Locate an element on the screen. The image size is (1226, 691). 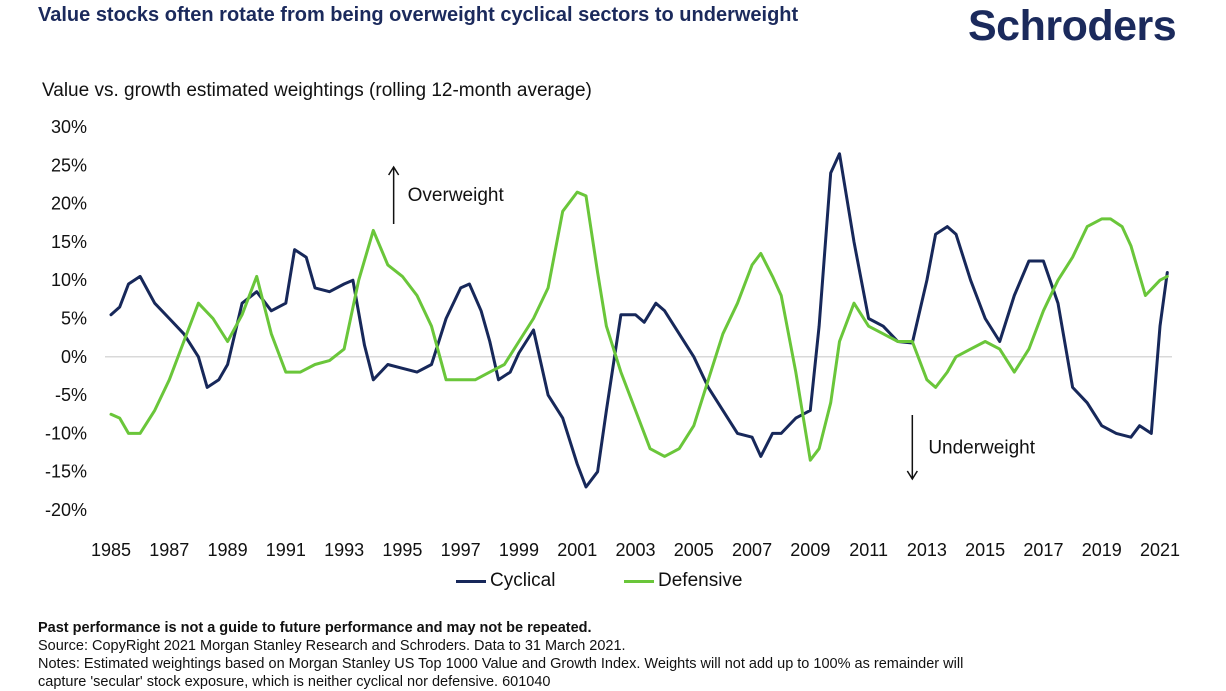
legend-label-cyclical: Cyclical is located at coordinates (523, 580).